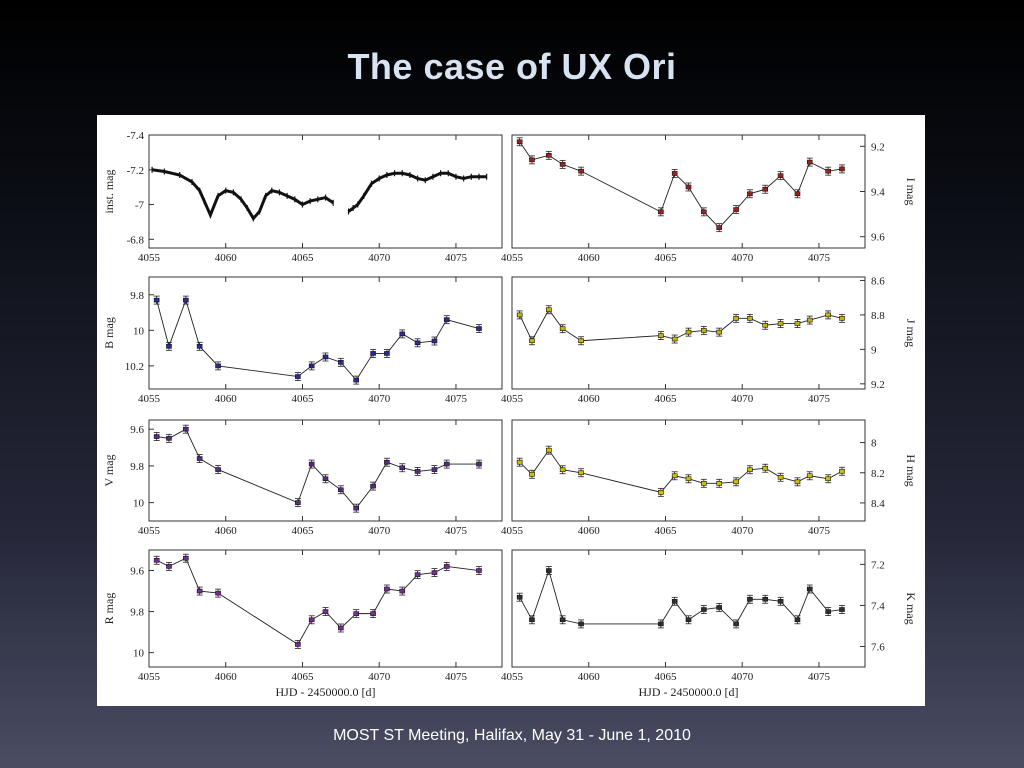 The width and height of the screenshot is (1024, 768). I want to click on ytick-label-H-2: 8.4, so click(878, 504).